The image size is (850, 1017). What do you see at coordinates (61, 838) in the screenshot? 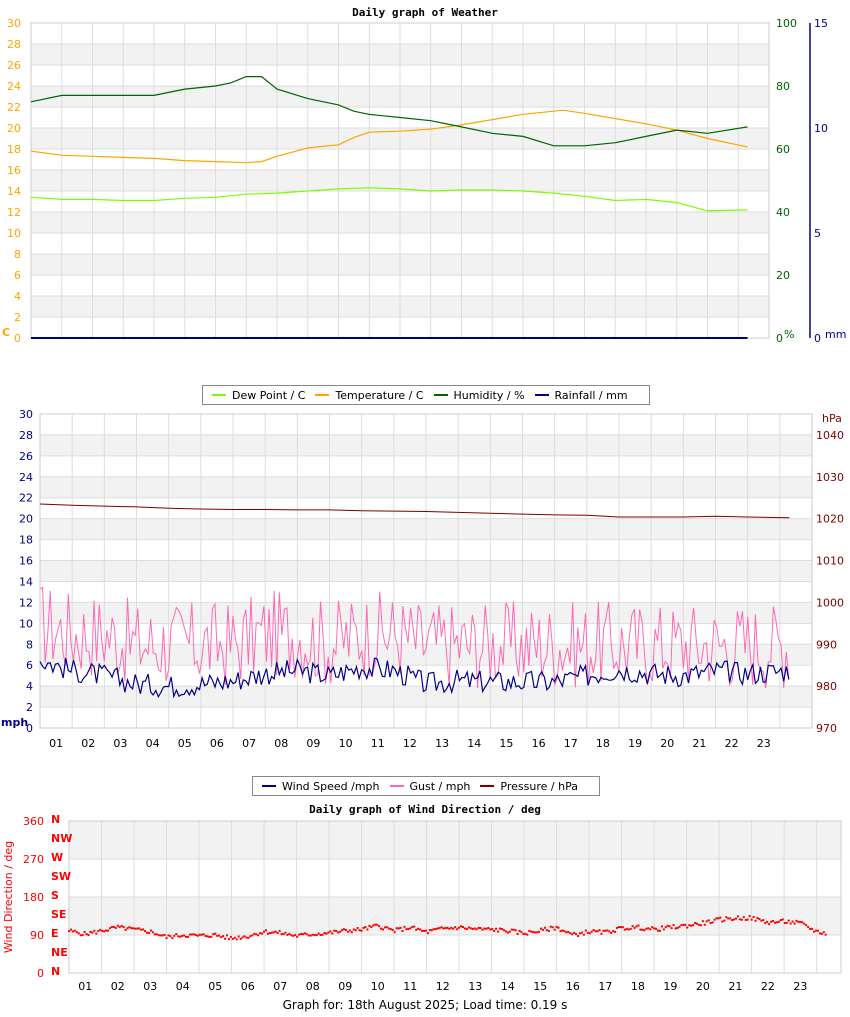
I see `direction-compass-label: NW` at bounding box center [61, 838].